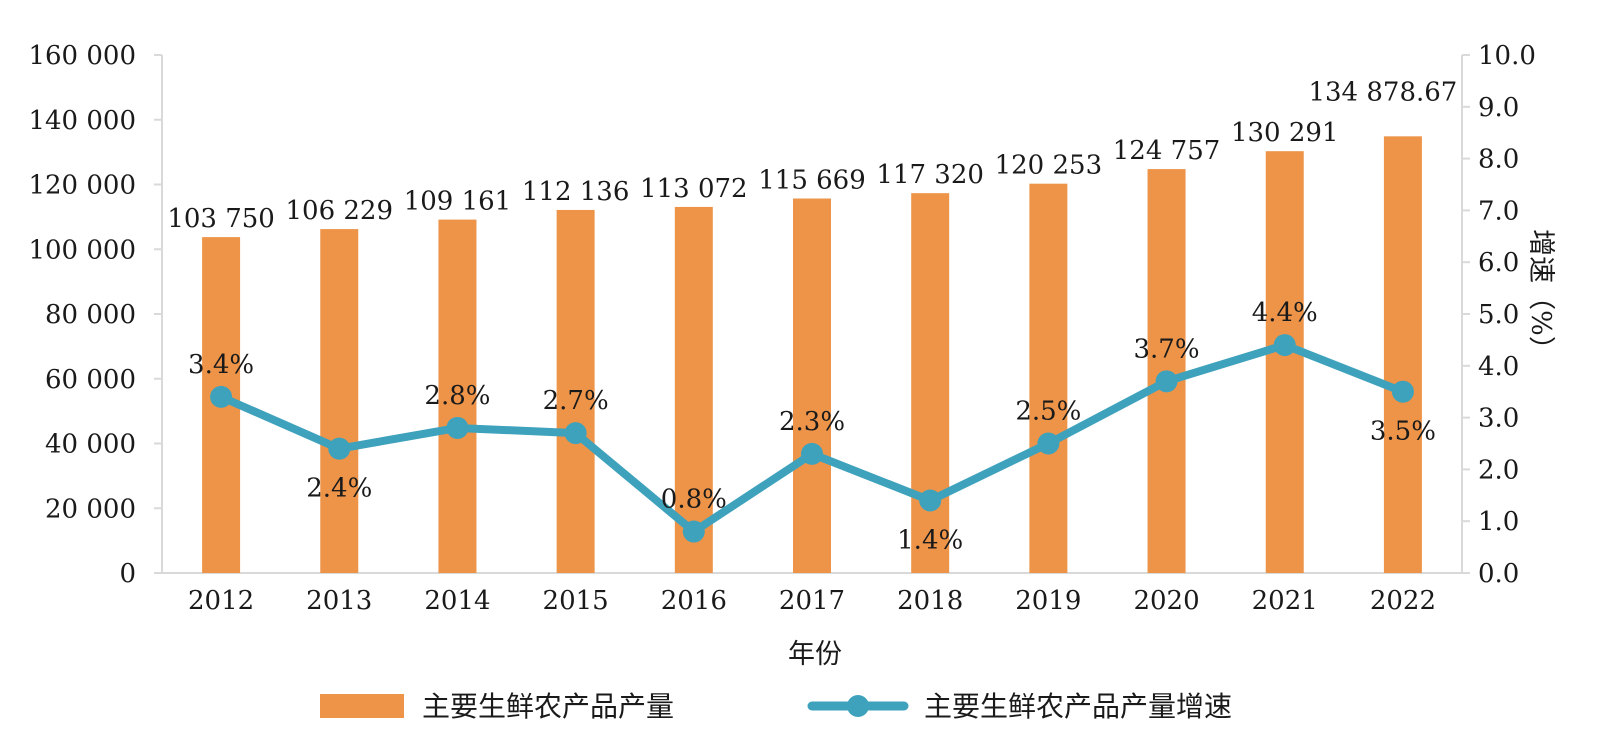  I want to click on line-data-label: 2.4%, so click(339, 489).